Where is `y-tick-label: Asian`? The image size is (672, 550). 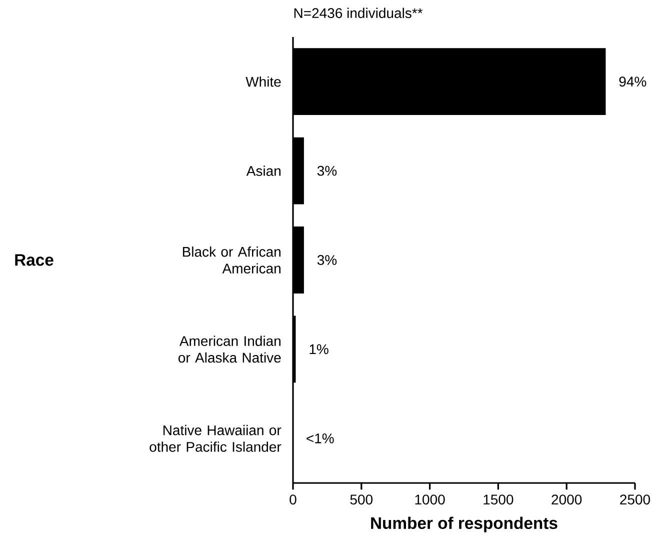 y-tick-label: Asian is located at coordinates (263, 171).